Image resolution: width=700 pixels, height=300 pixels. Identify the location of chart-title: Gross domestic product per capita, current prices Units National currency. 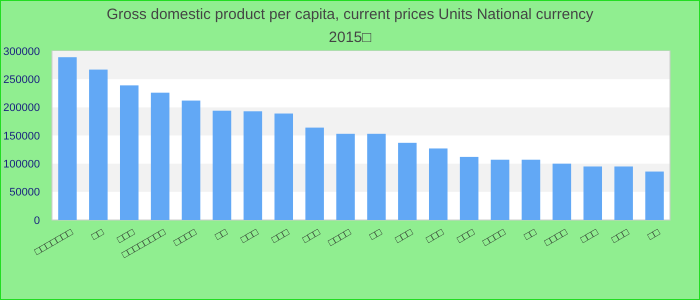
(350, 14).